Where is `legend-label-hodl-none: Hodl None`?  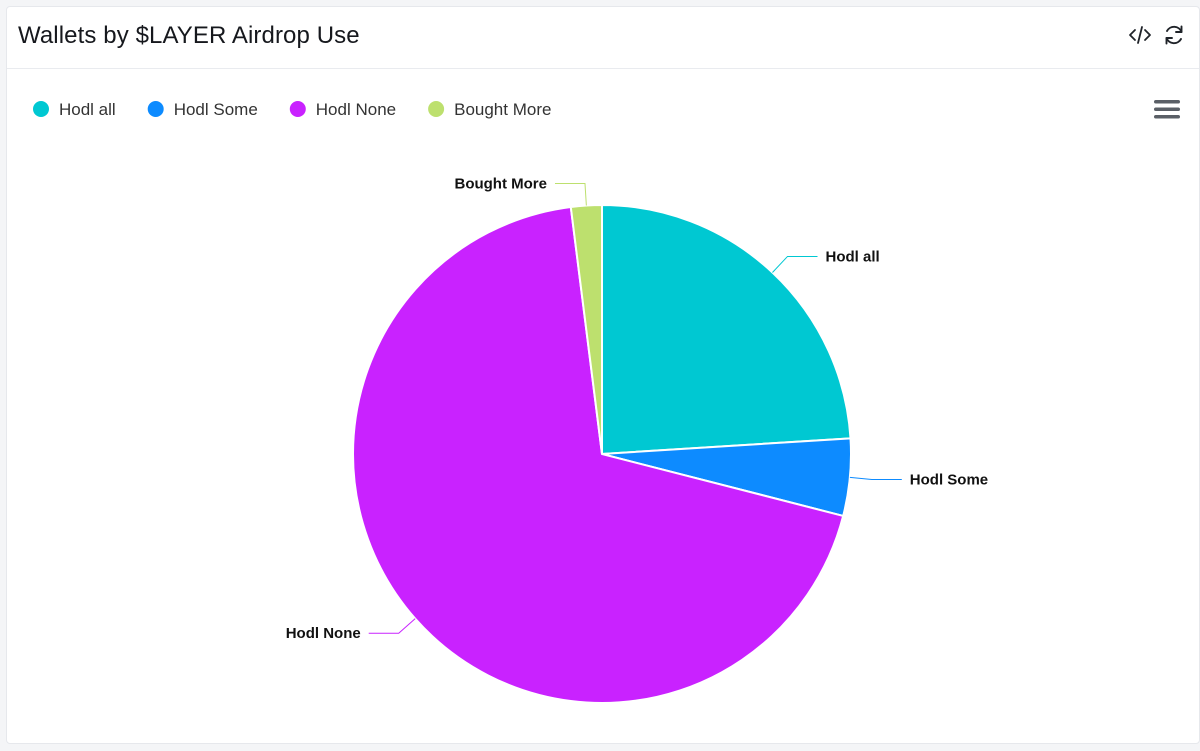 legend-label-hodl-none: Hodl None is located at coordinates (356, 109).